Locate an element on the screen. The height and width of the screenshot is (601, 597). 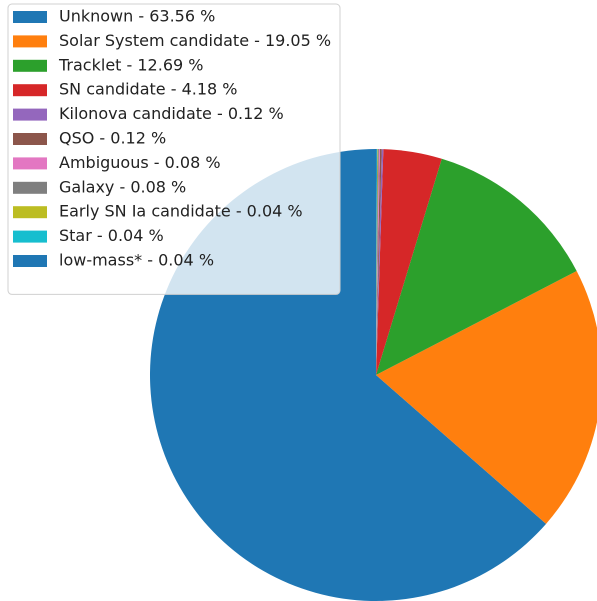
legend-label: SN candidate - 4.18 % is located at coordinates (148, 89).